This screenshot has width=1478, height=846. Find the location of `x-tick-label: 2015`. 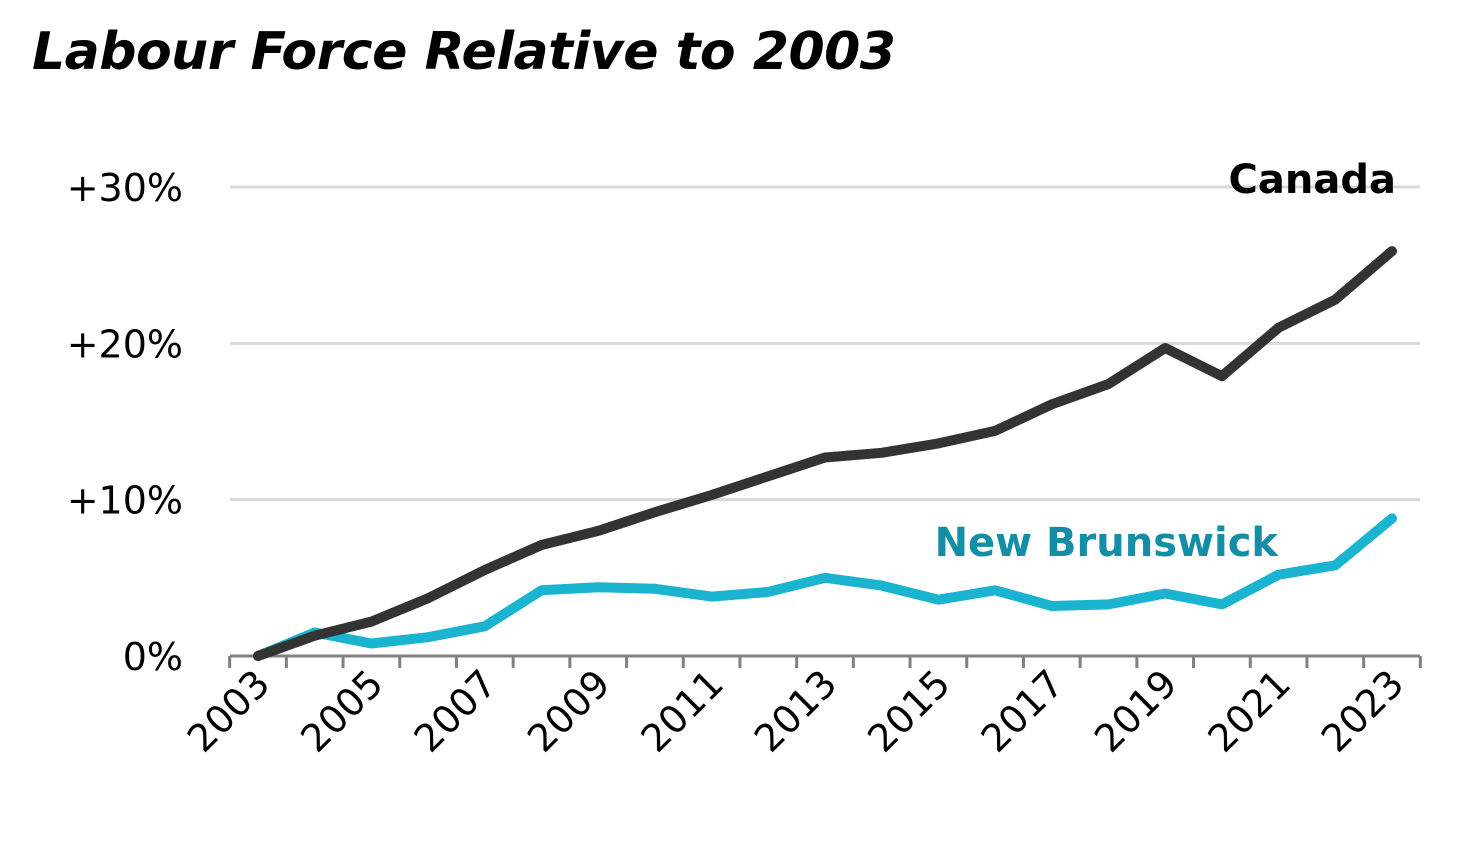

x-tick-label: 2015 is located at coordinates (909, 711).